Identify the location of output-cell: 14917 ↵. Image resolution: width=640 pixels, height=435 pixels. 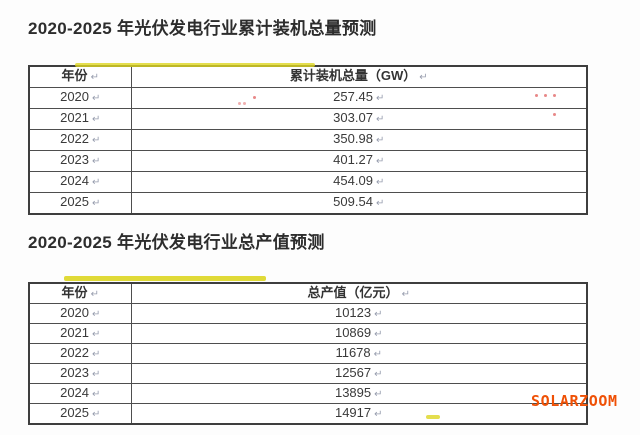
(359, 414).